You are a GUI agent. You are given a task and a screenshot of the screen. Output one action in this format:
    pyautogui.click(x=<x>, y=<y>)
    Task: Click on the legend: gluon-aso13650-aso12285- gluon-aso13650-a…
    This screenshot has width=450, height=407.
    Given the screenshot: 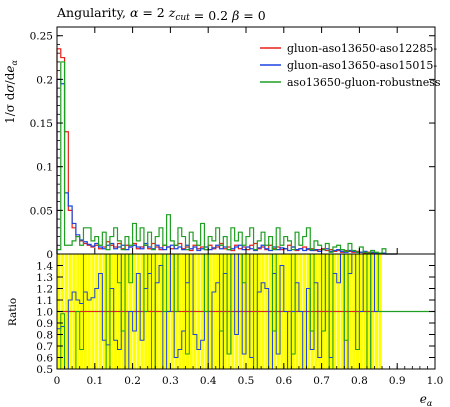 What is the action you would take?
    pyautogui.click(x=350, y=65)
    